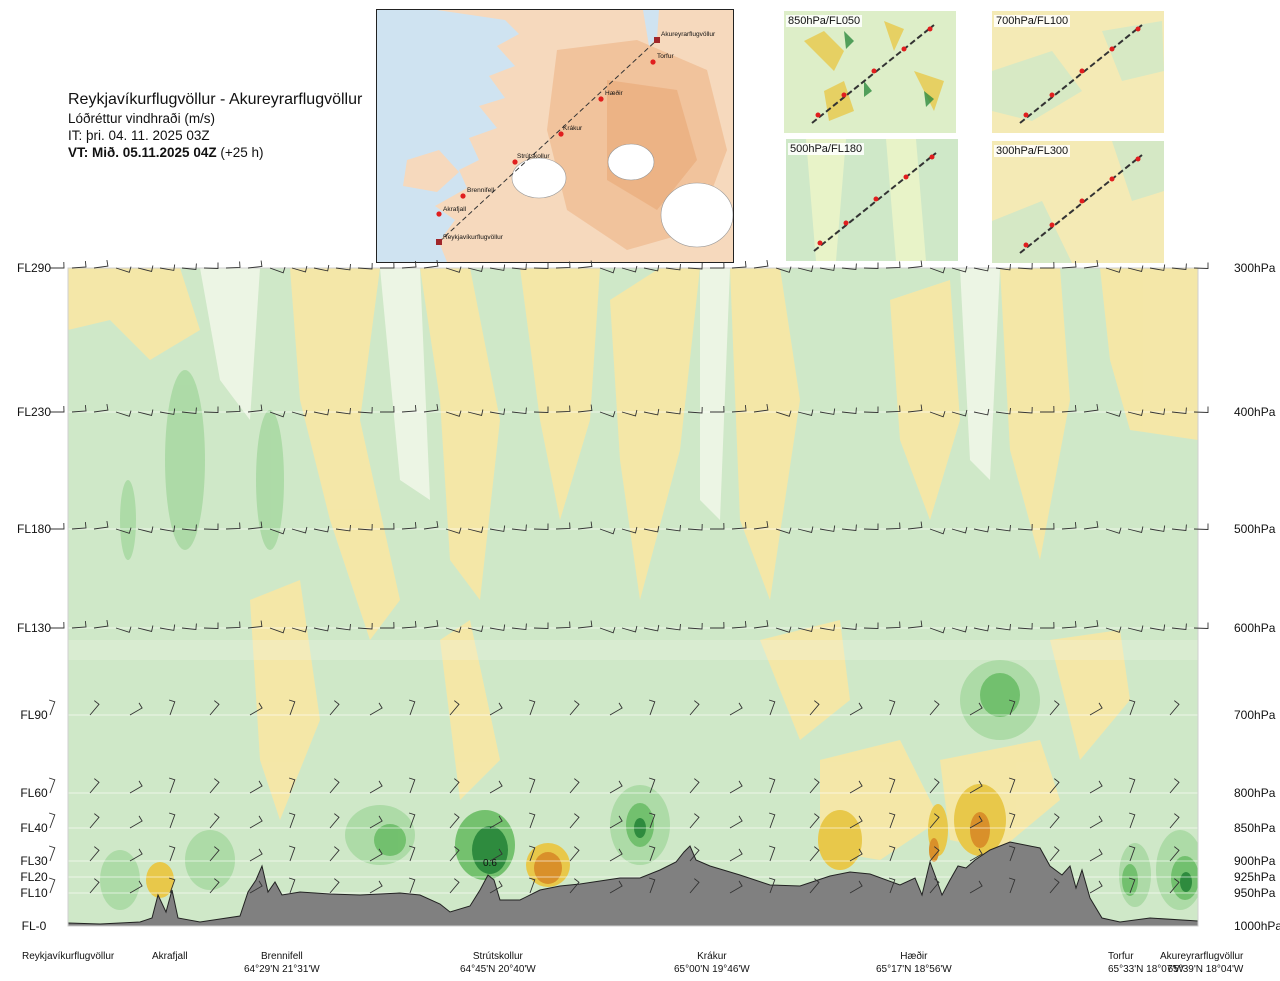 The width and height of the screenshot is (1280, 981). What do you see at coordinates (1255, 861) in the screenshot?
I see `right-tick-label: 900hPa` at bounding box center [1255, 861].